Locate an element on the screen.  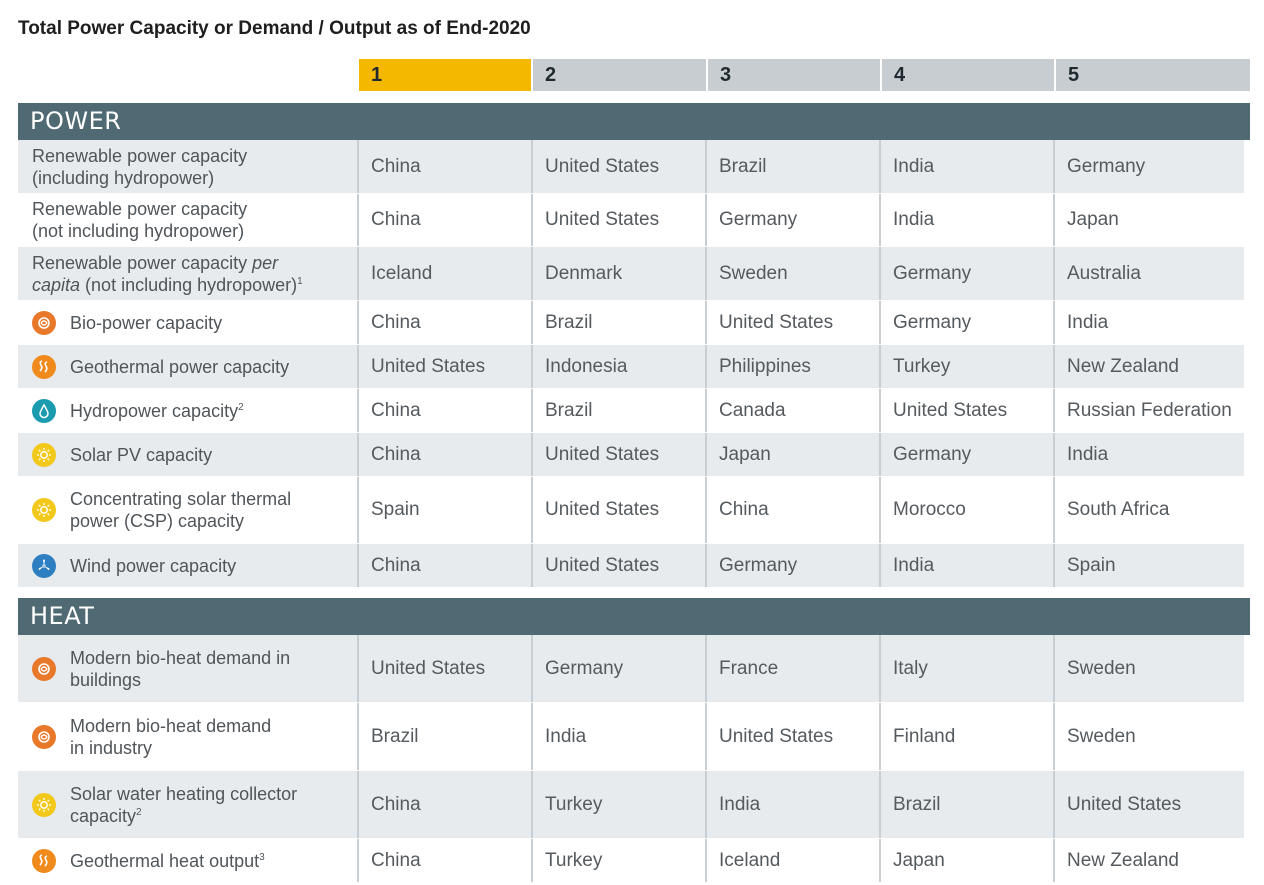
rank-5-cell: Japan is located at coordinates (1093, 219).